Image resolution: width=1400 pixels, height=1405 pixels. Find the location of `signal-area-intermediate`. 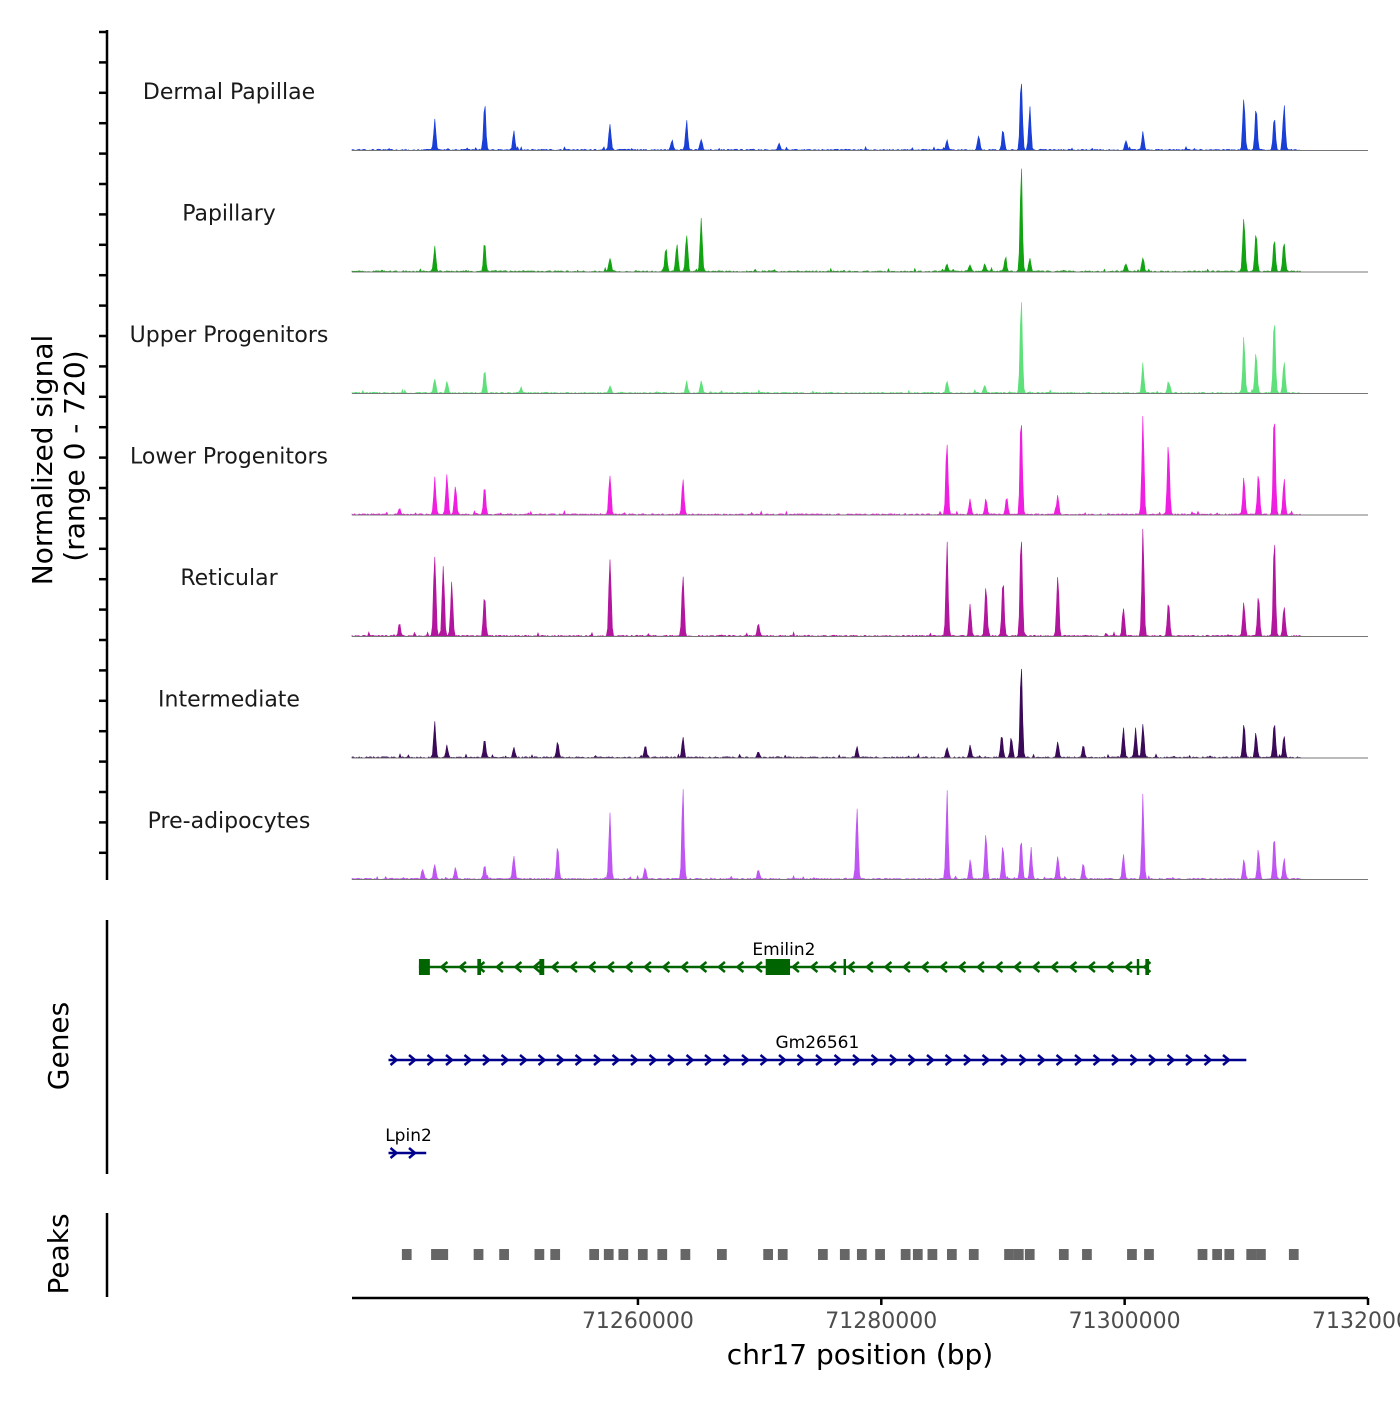

signal-area-intermediate is located at coordinates (827, 713).